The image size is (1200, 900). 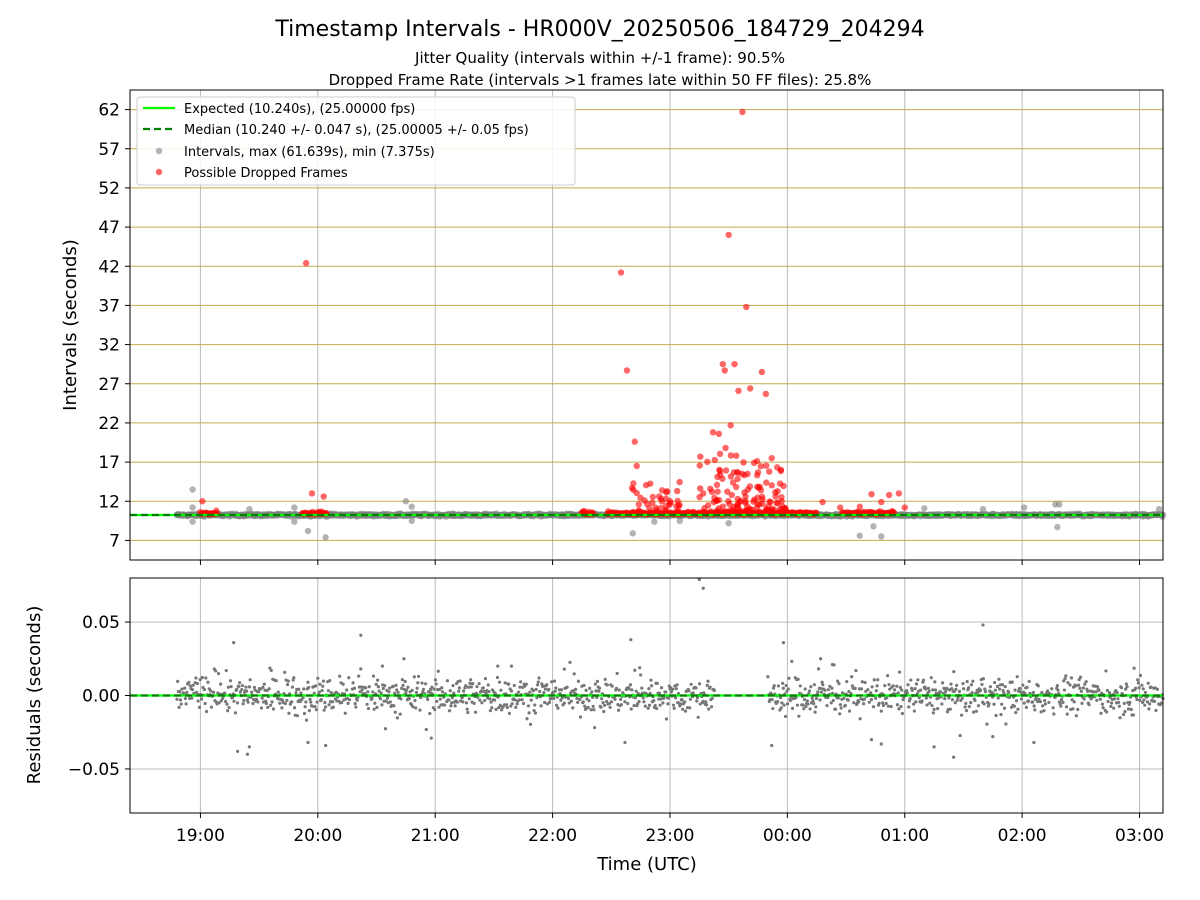 What do you see at coordinates (70, 325) in the screenshot?
I see `intervals-y-axis-label: Intervals (seconds)` at bounding box center [70, 325].